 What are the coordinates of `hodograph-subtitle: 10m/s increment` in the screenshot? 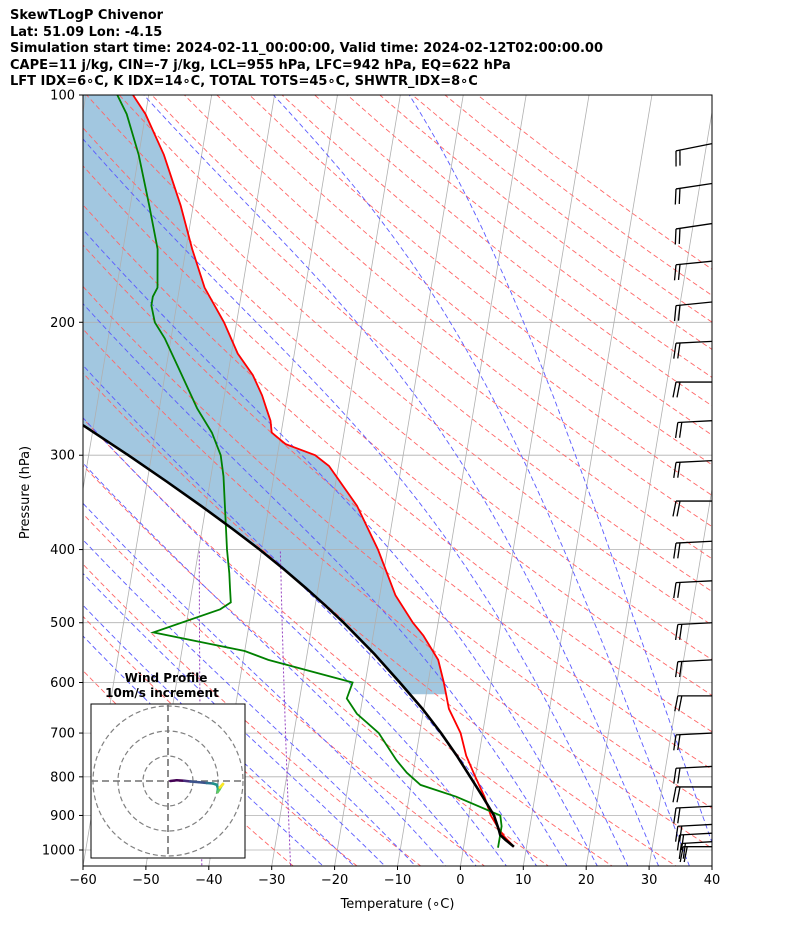 It's located at (162, 693).